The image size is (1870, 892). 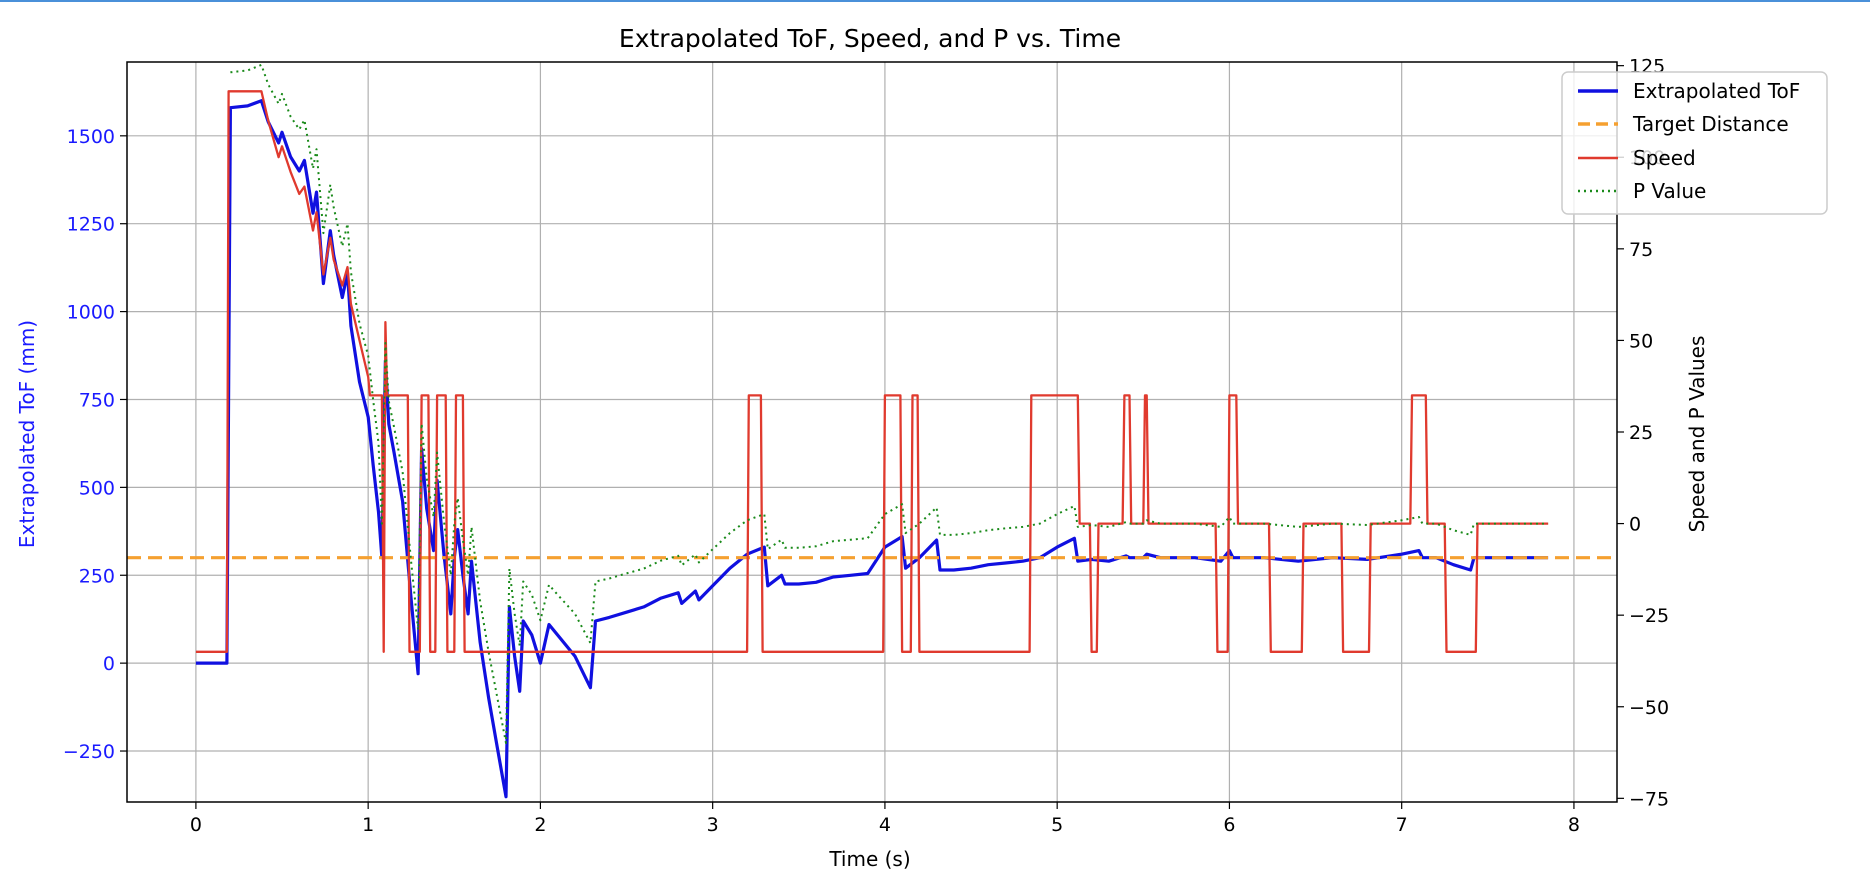 What do you see at coordinates (1649, 708) in the screenshot?
I see `y-right-tick-label: −50` at bounding box center [1649, 708].